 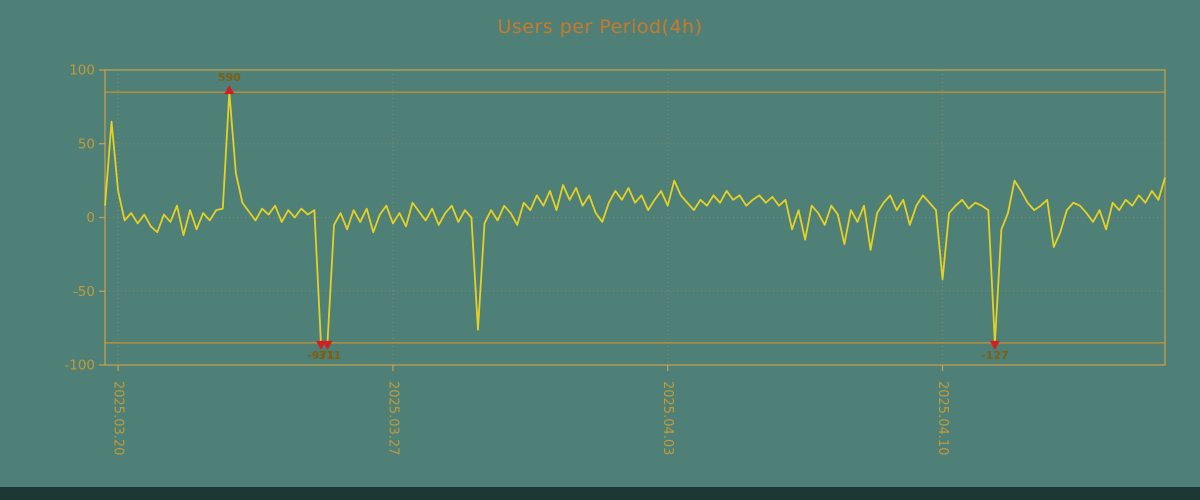 What do you see at coordinates (995, 355) in the screenshot?
I see `annotation-label: -127` at bounding box center [995, 355].